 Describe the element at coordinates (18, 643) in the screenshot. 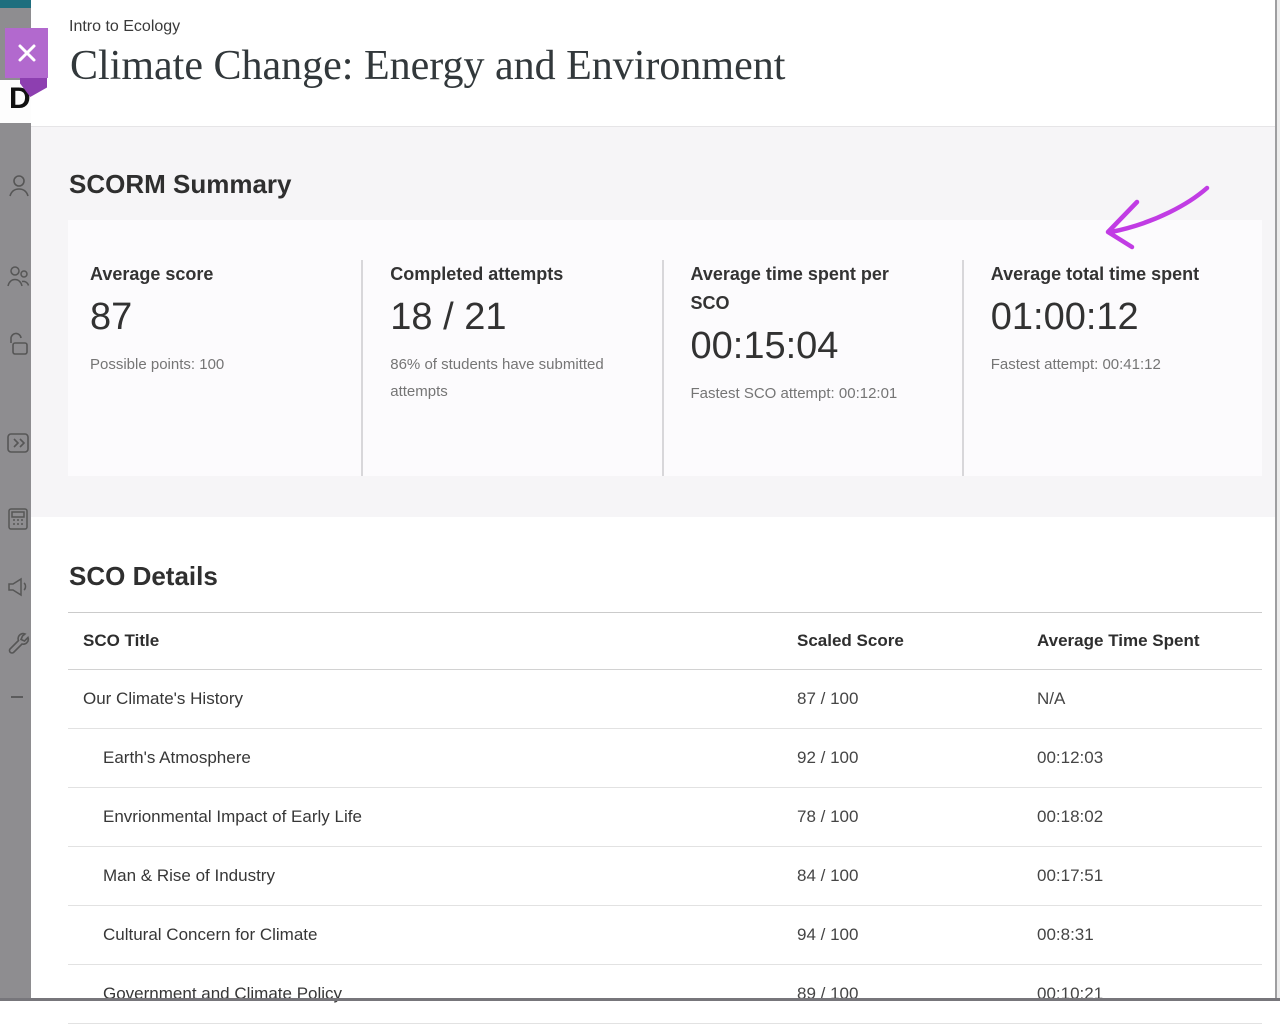

I see `wrench-icon` at that location.